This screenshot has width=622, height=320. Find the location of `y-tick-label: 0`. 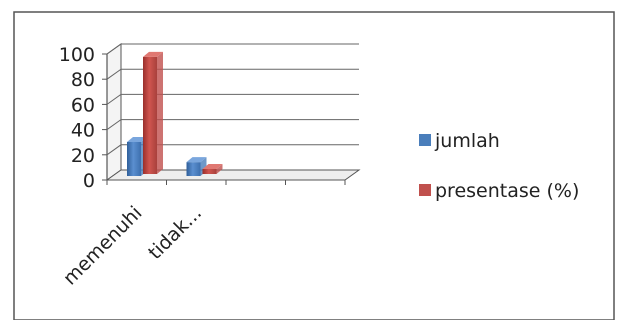

y-tick-label: 0 is located at coordinates (89, 181).